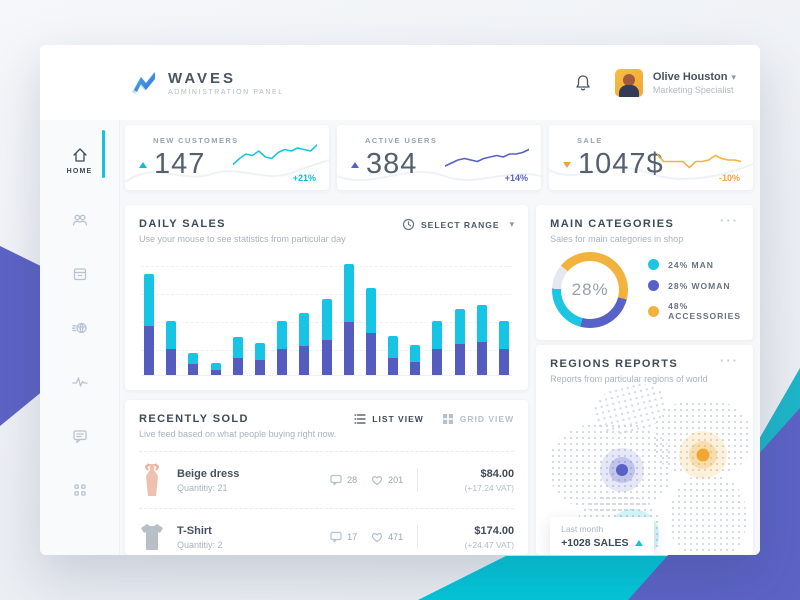 This screenshot has width=800, height=600. I want to click on daily-sales-title: DAILY SALES, so click(182, 224).